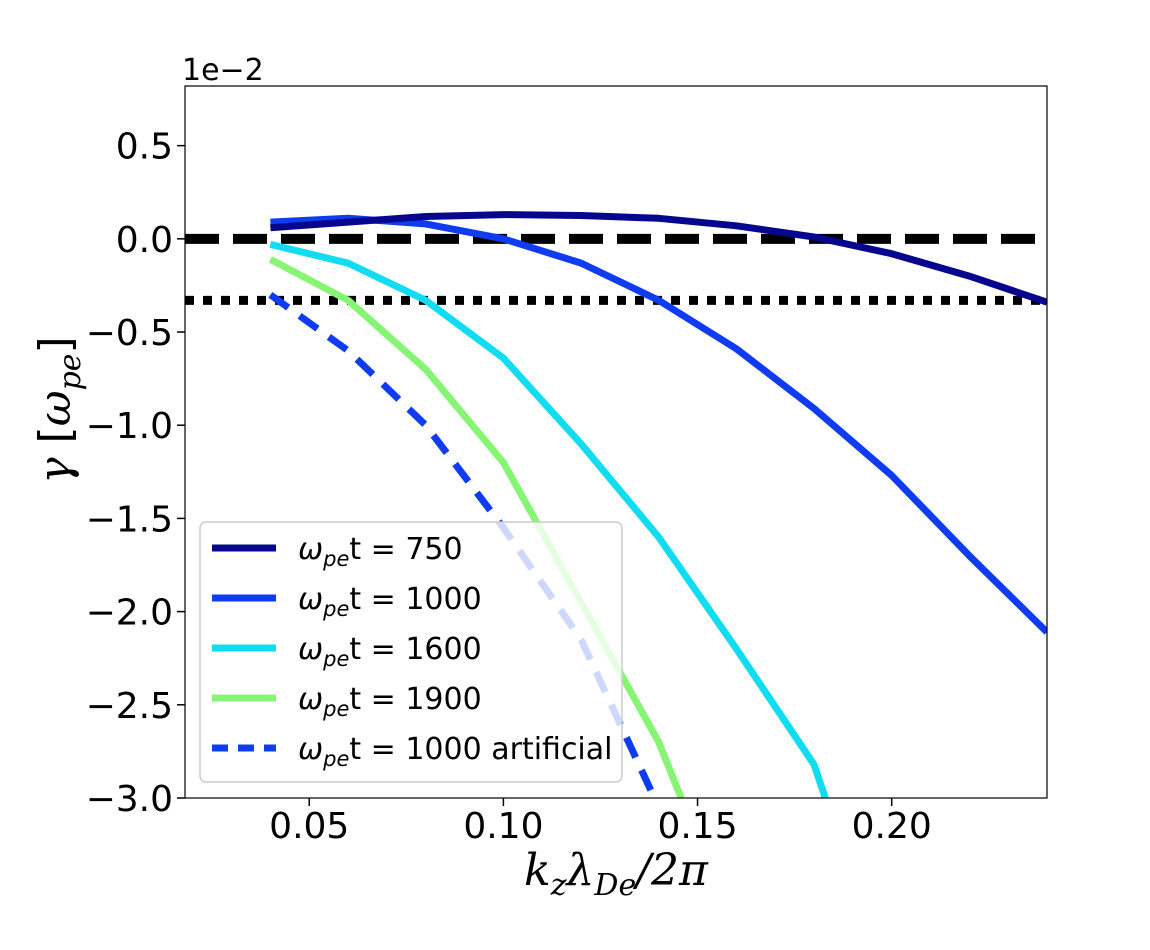 Image resolution: width=1150 pixels, height=950 pixels. Describe the element at coordinates (616, 874) in the screenshot. I see `x-axis-label: kzλDe/2π` at that location.